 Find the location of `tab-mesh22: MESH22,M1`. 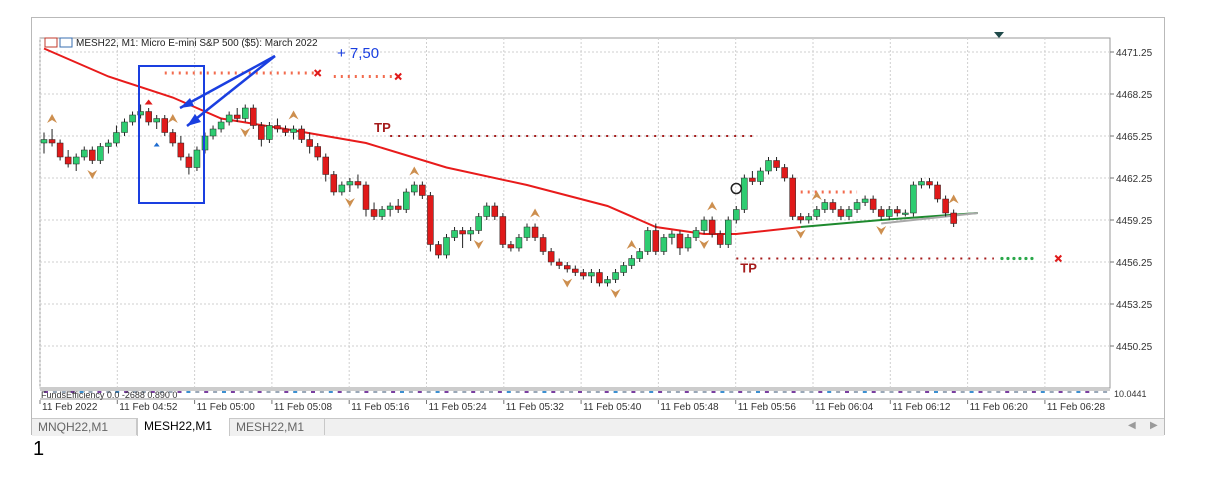

tab-mesh22: MESH22,M1 is located at coordinates (277, 427).